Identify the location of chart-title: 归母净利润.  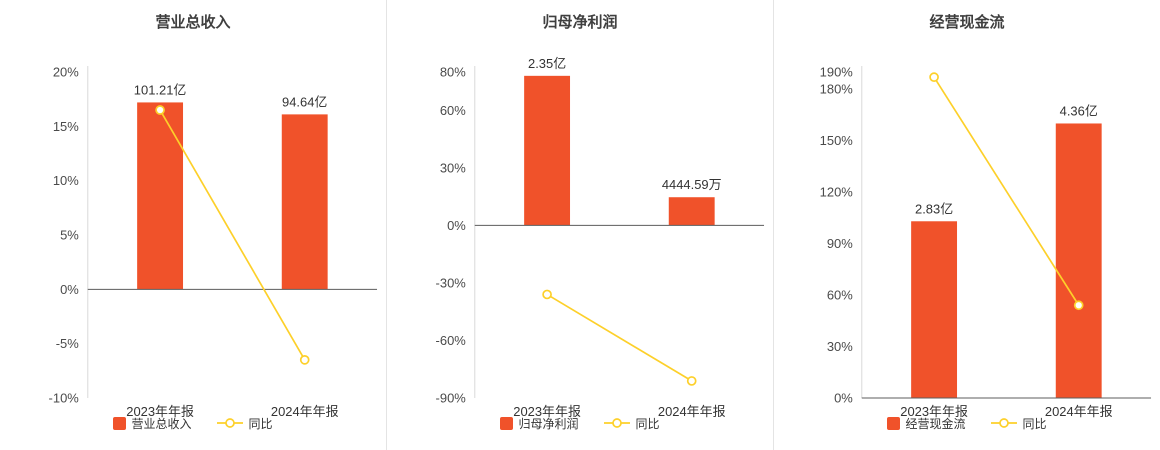
(580, 22).